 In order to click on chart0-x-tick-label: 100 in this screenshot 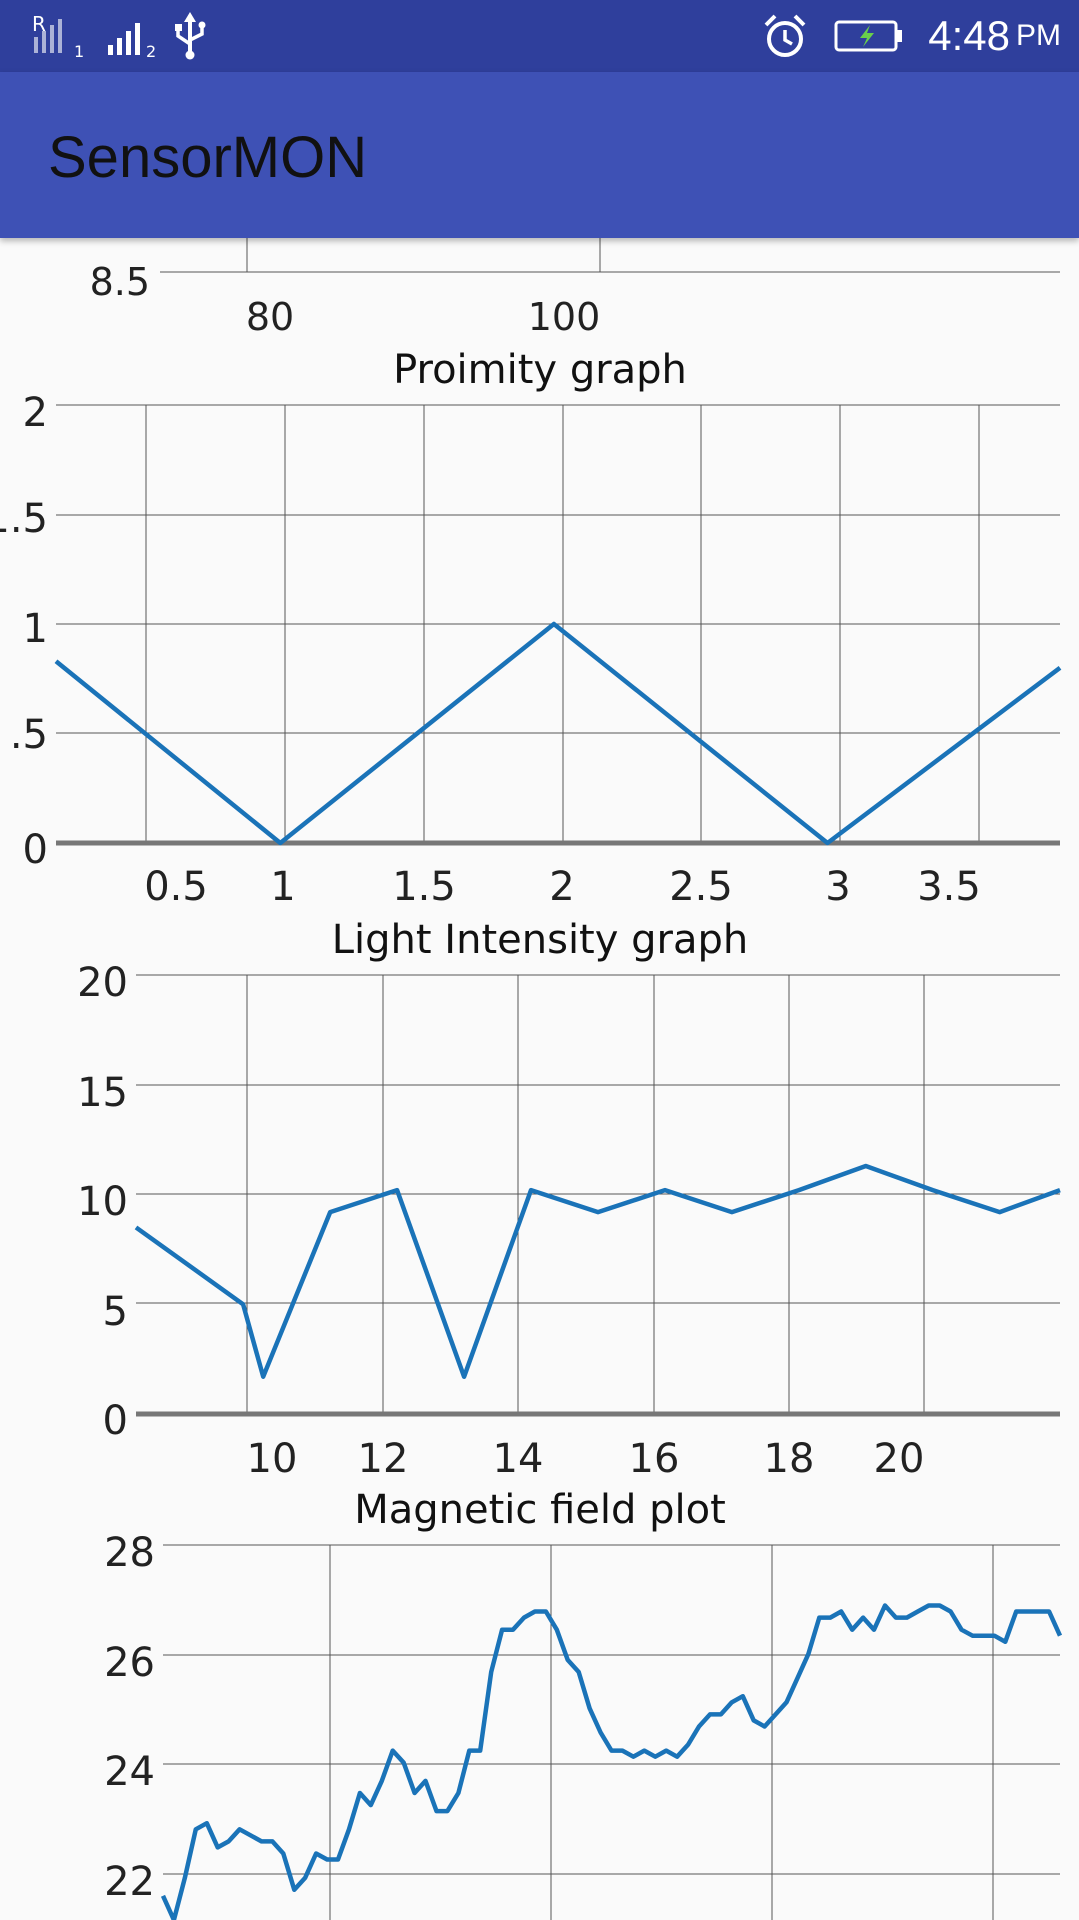, I will do `click(564, 317)`.